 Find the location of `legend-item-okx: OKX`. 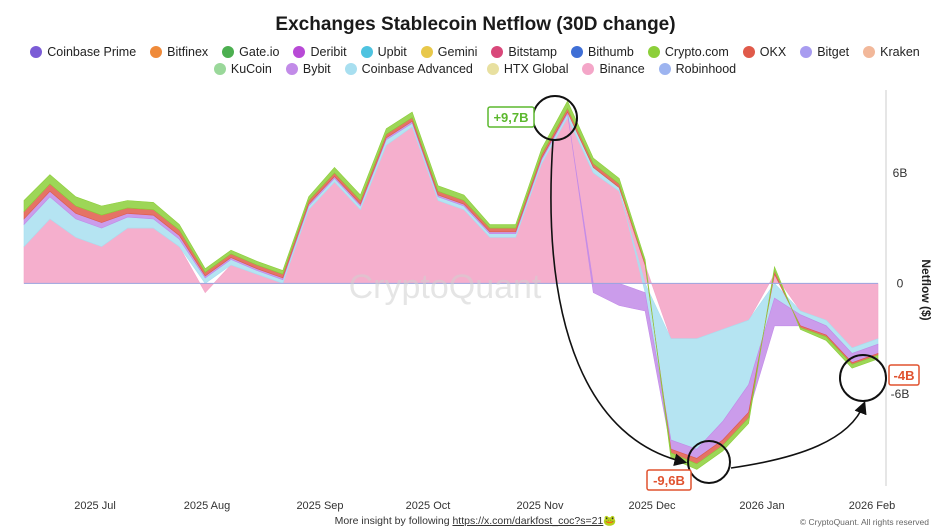

legend-item-okx: OKX is located at coordinates (764, 52).